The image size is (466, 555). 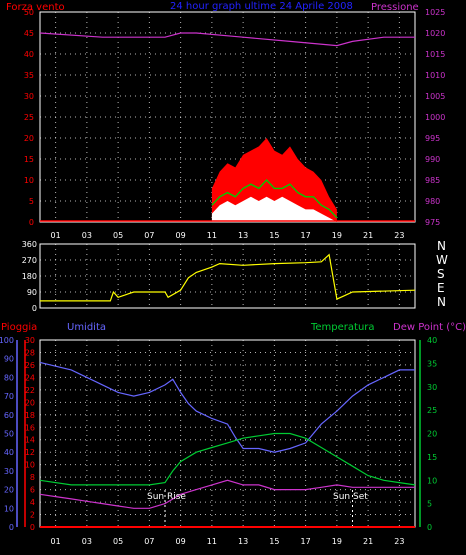 What do you see at coordinates (19, 327) in the screenshot?
I see `rain-axis-title: Pioggia` at bounding box center [19, 327].